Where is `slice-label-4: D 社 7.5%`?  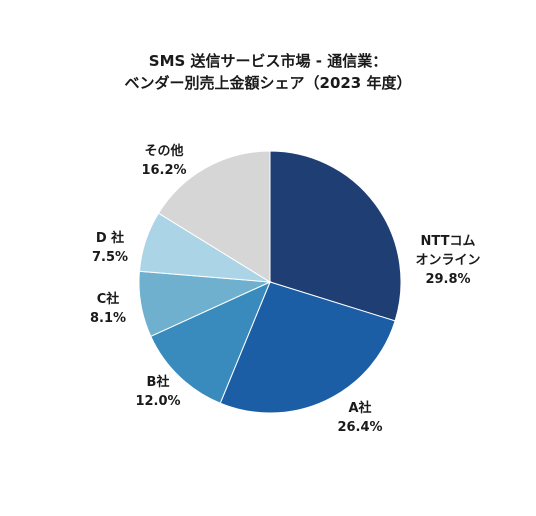
slice-label-4: D 社 7.5% is located at coordinates (110, 247).